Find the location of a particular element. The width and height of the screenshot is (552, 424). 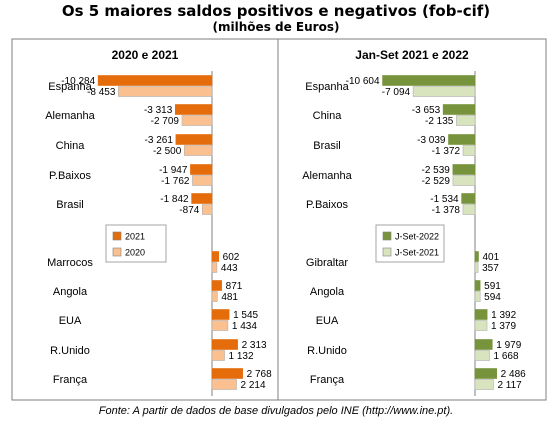

data-label: -10 604 is located at coordinates (363, 81).